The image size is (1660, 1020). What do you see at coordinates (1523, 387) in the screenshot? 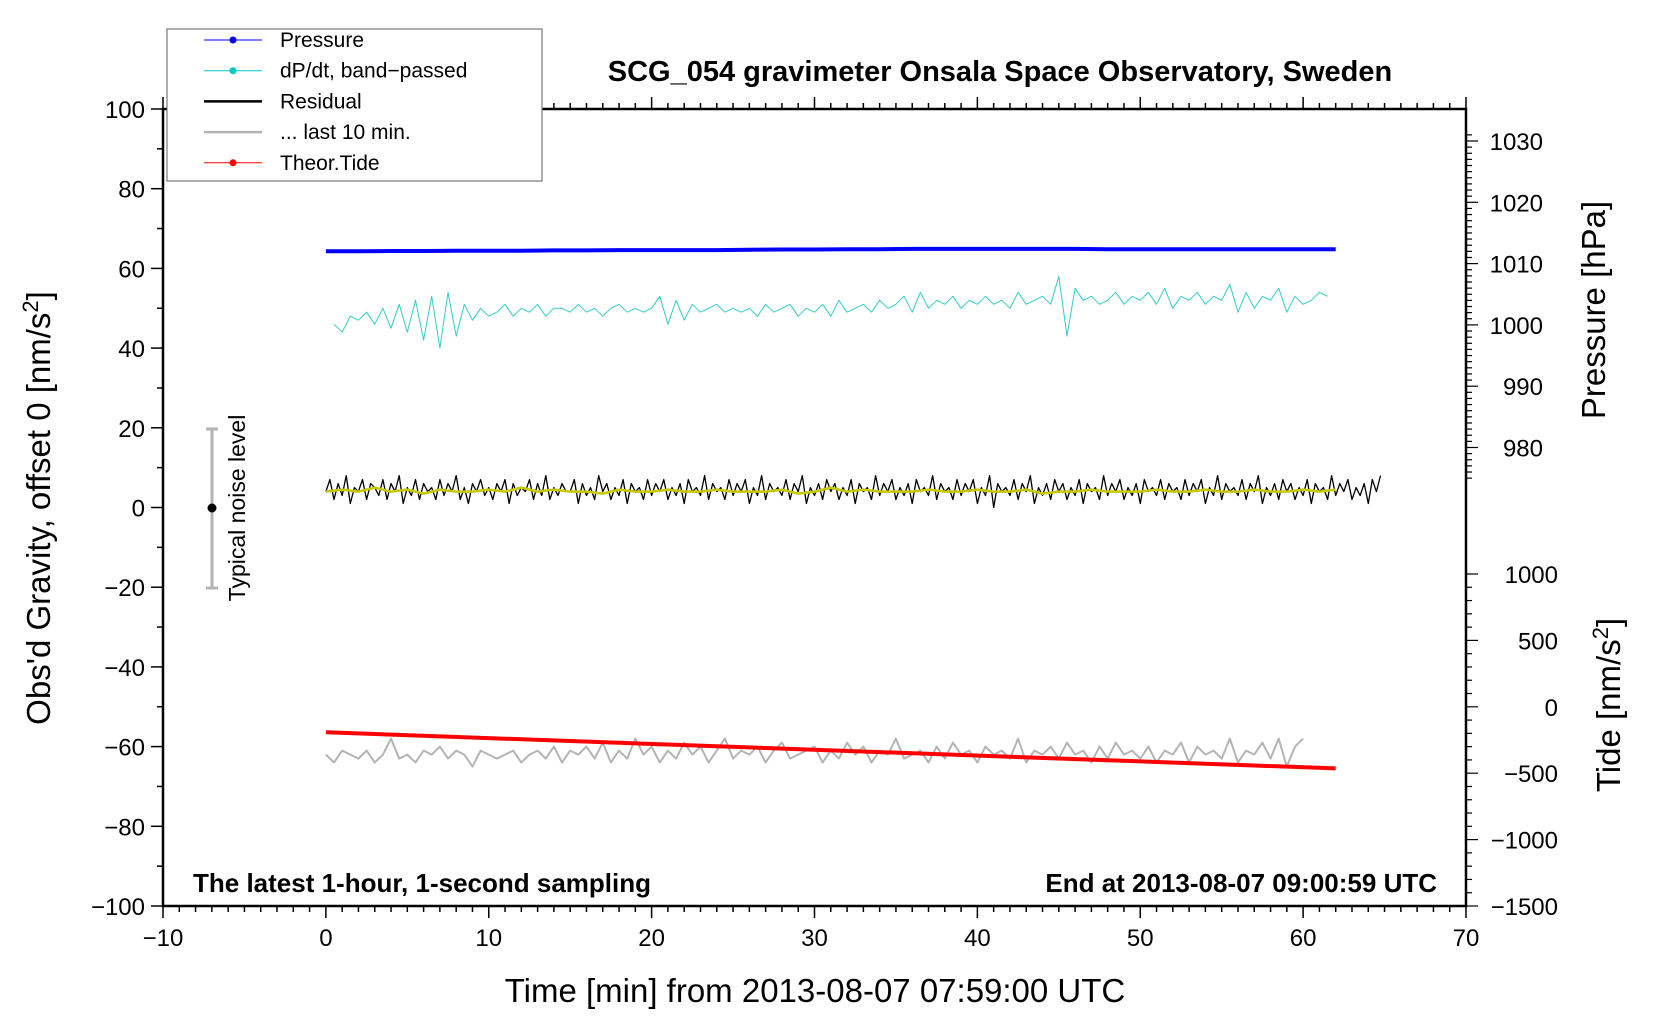
I see `pressure-tick-label: 990` at bounding box center [1523, 387].